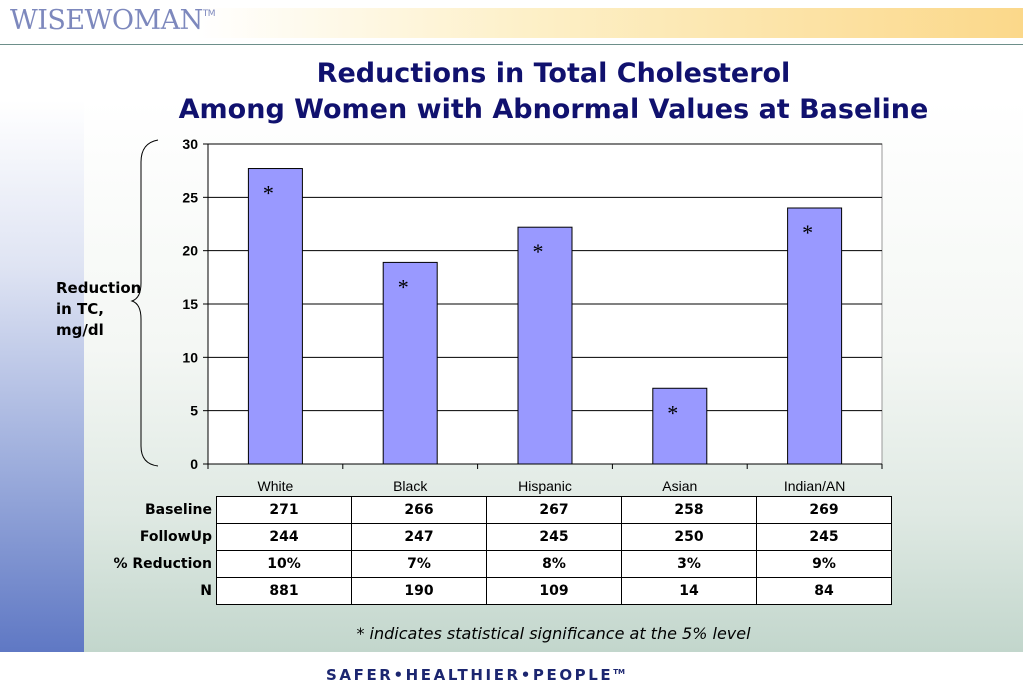 The height and width of the screenshot is (684, 1023). What do you see at coordinates (419, 510) in the screenshot?
I see `table-cell: 266` at bounding box center [419, 510].